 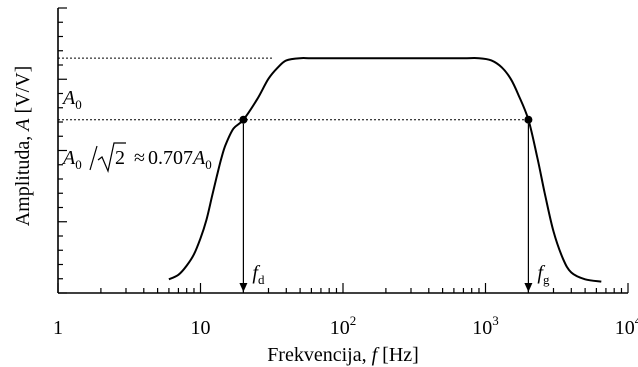 What do you see at coordinates (543, 274) in the screenshot?
I see `upper-cutoff-label: fg` at bounding box center [543, 274].